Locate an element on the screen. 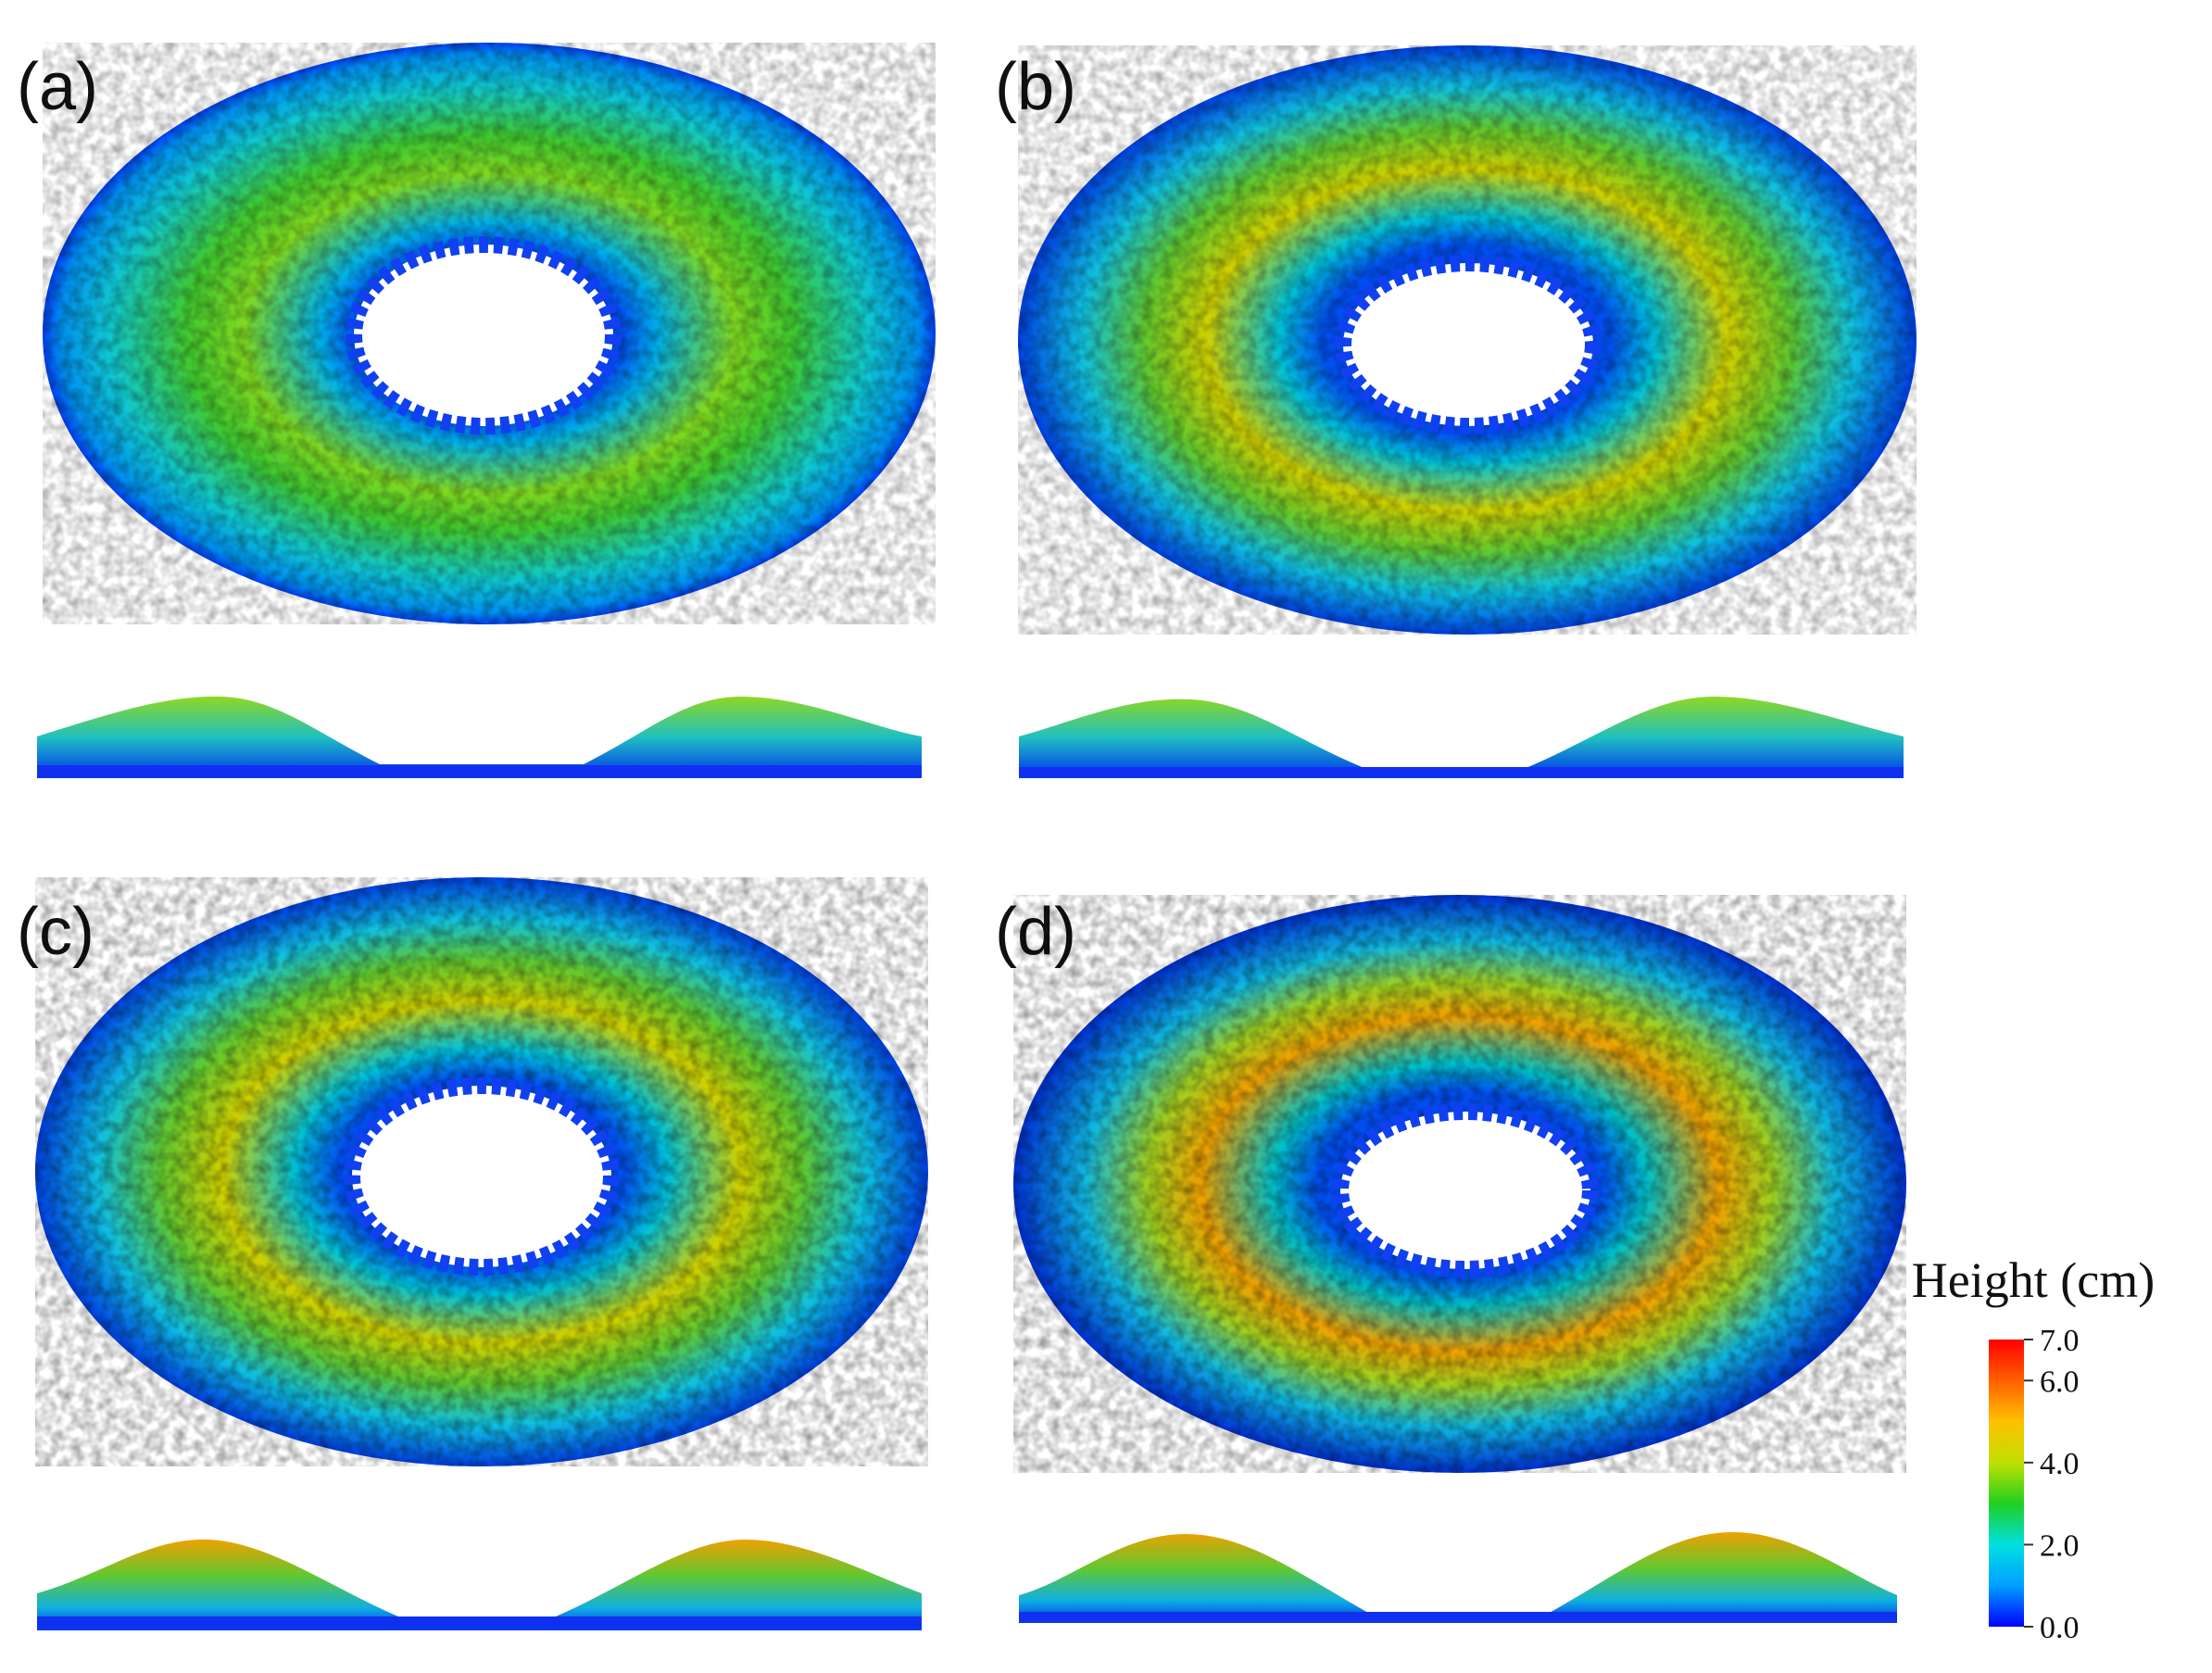 The width and height of the screenshot is (2212, 1673). panel-label: (d) is located at coordinates (1035, 932).